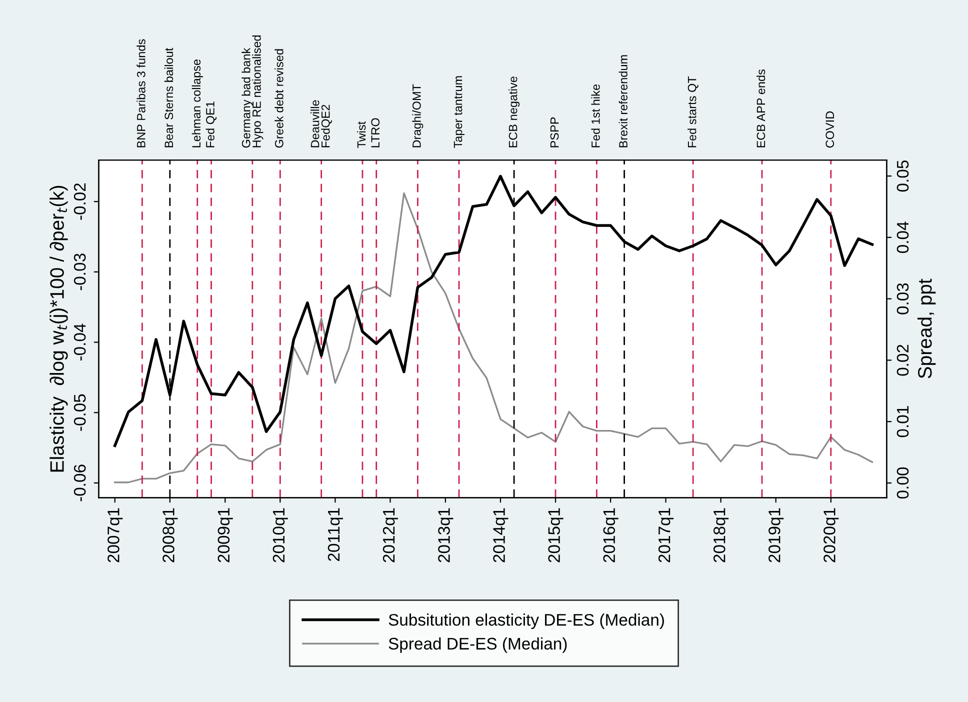 The height and width of the screenshot is (702, 968). What do you see at coordinates (693, 112) in the screenshot?
I see `ref-line-label: Fed starts QT` at bounding box center [693, 112].